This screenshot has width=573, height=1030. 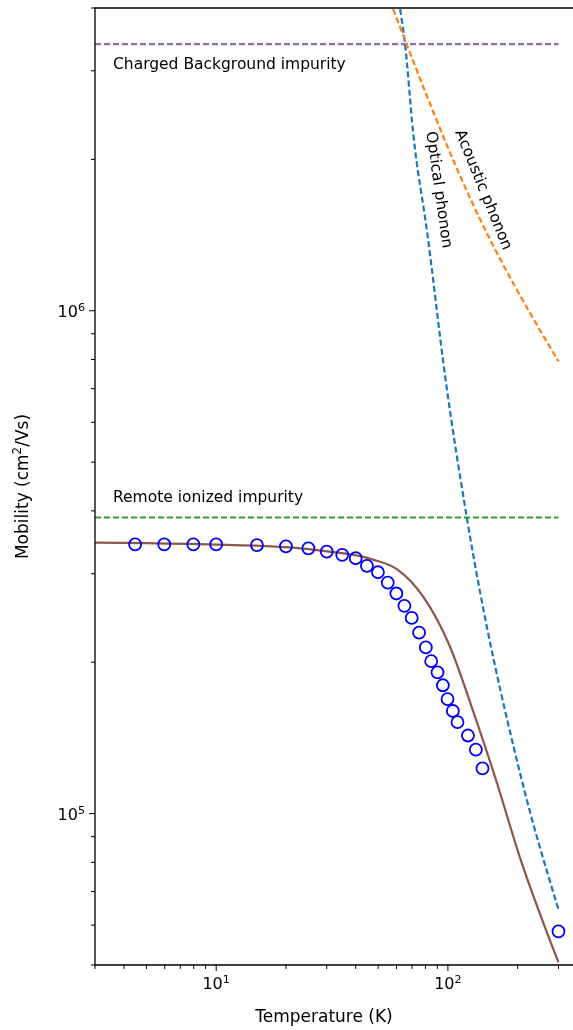 I want to click on y-tick-label: 10$^{6}$, so click(x=71, y=310).